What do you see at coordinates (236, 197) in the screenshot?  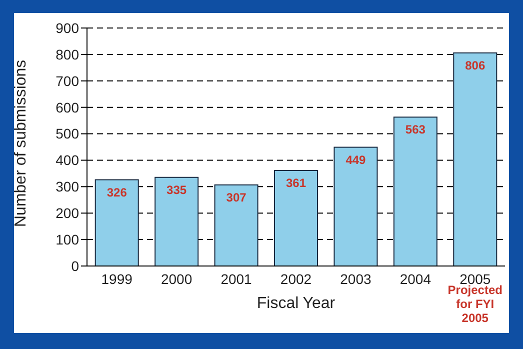 I see `data-label: 307` at bounding box center [236, 197].